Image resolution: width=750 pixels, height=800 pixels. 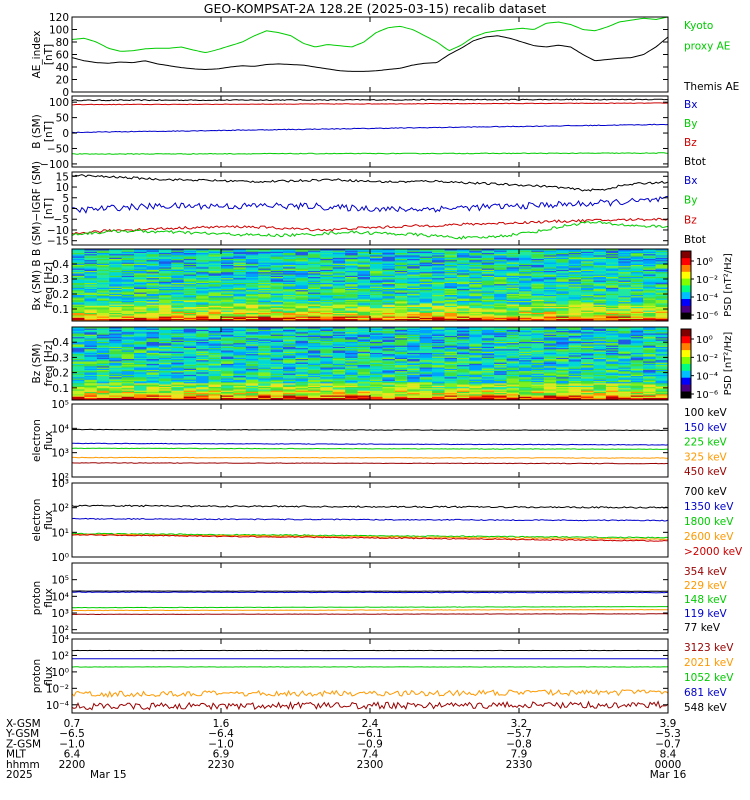 What do you see at coordinates (711, 56) in the screenshot?
I see `legend-ae: Kyoto proxy AE Themis AE` at bounding box center [711, 56].